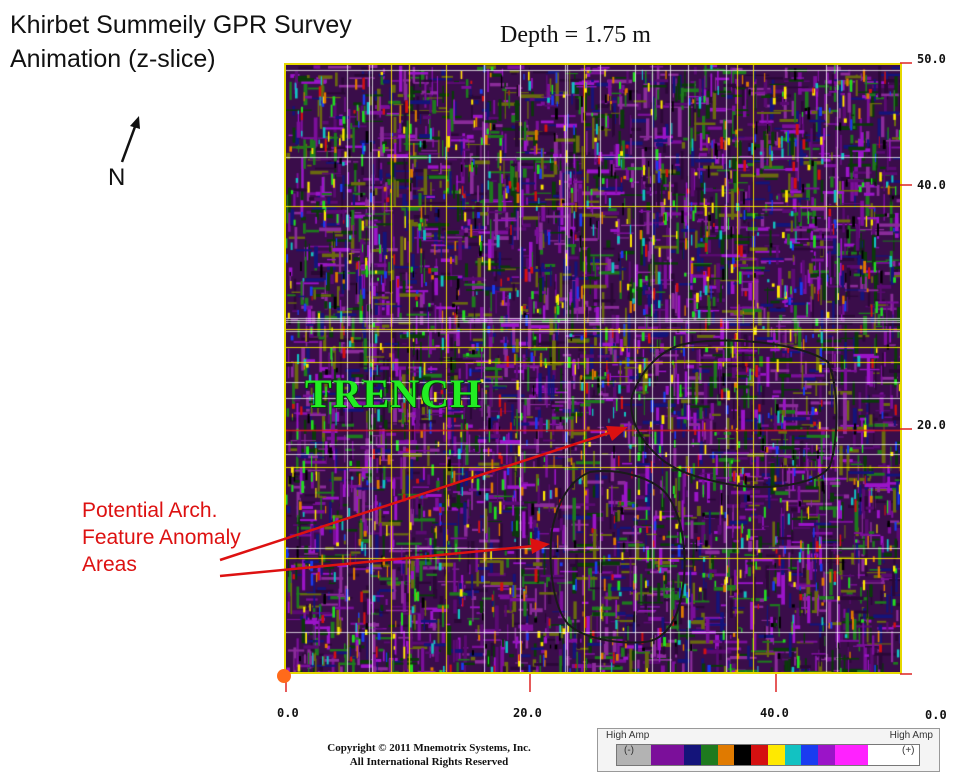 This screenshot has width=958, height=776. I want to click on amplitude-colorbar: High Amp High Amp (-) (+), so click(768, 750).